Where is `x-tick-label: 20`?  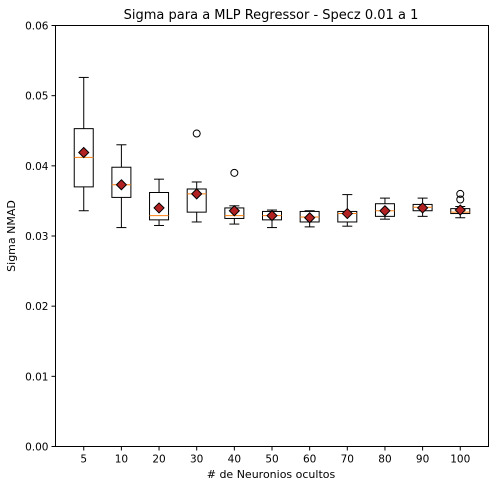
x-tick-label: 20 is located at coordinates (158, 460).